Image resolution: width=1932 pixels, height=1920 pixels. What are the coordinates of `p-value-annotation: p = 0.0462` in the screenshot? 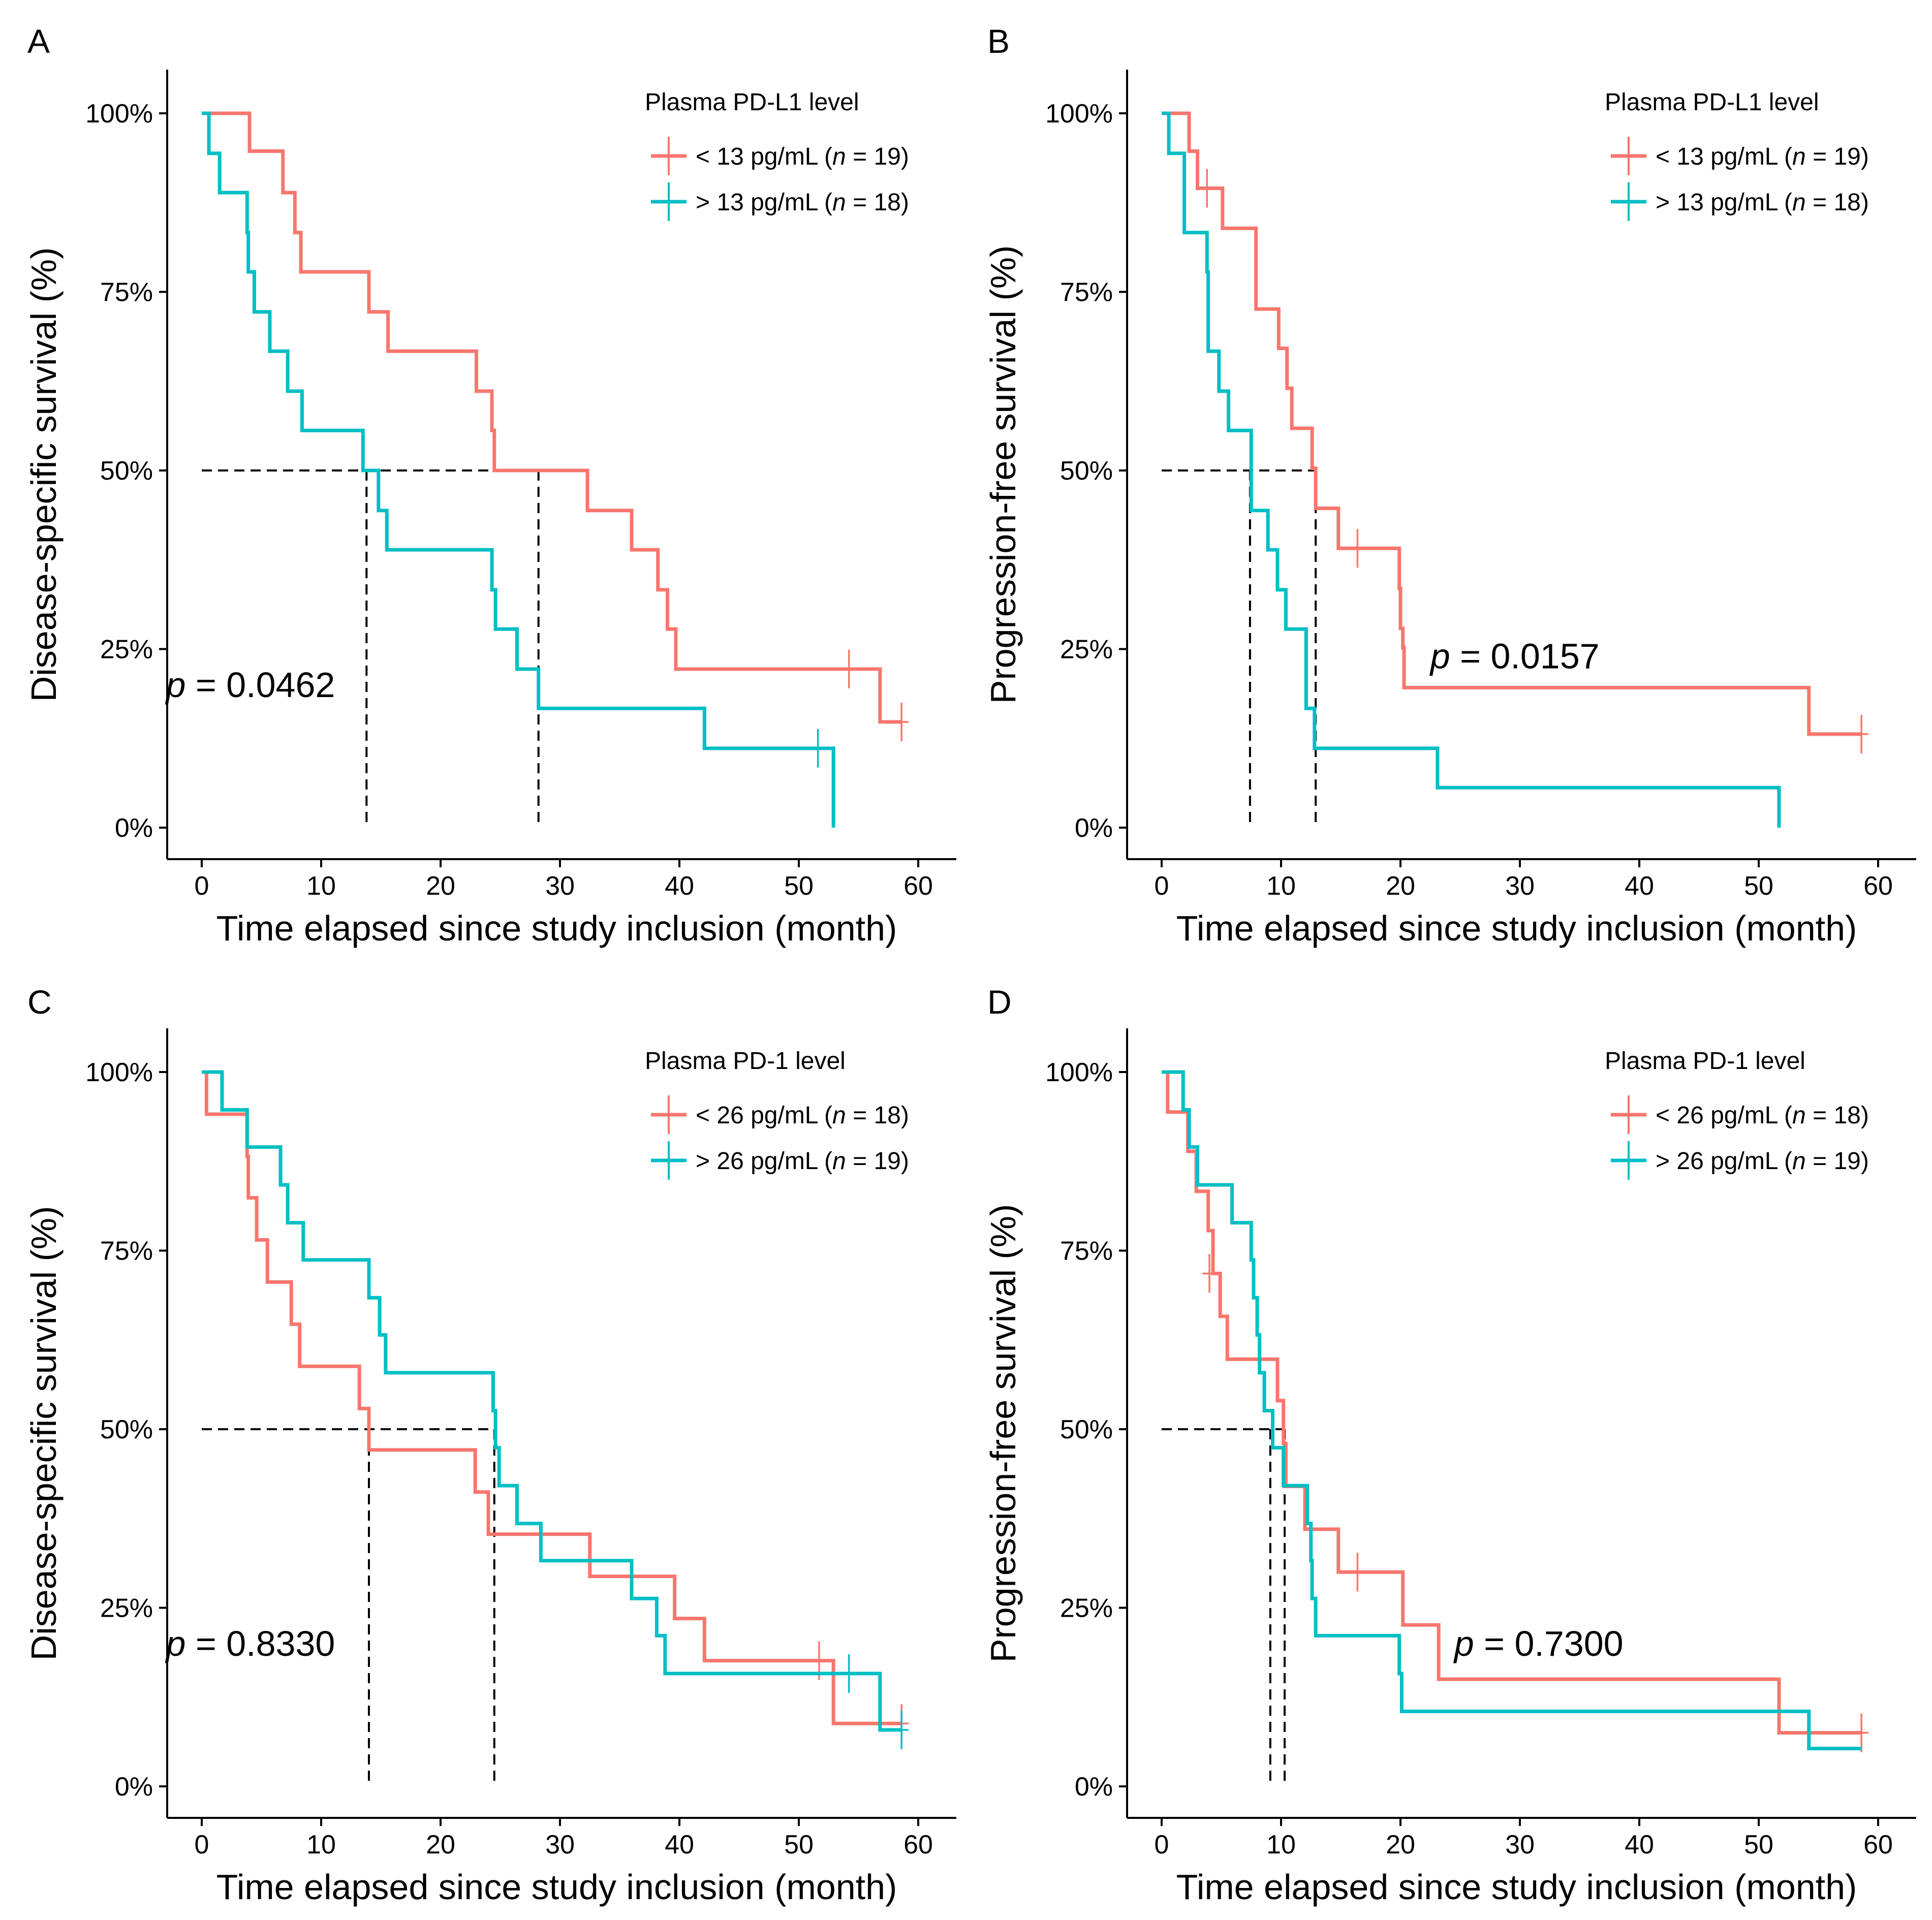 It's located at (250, 685).